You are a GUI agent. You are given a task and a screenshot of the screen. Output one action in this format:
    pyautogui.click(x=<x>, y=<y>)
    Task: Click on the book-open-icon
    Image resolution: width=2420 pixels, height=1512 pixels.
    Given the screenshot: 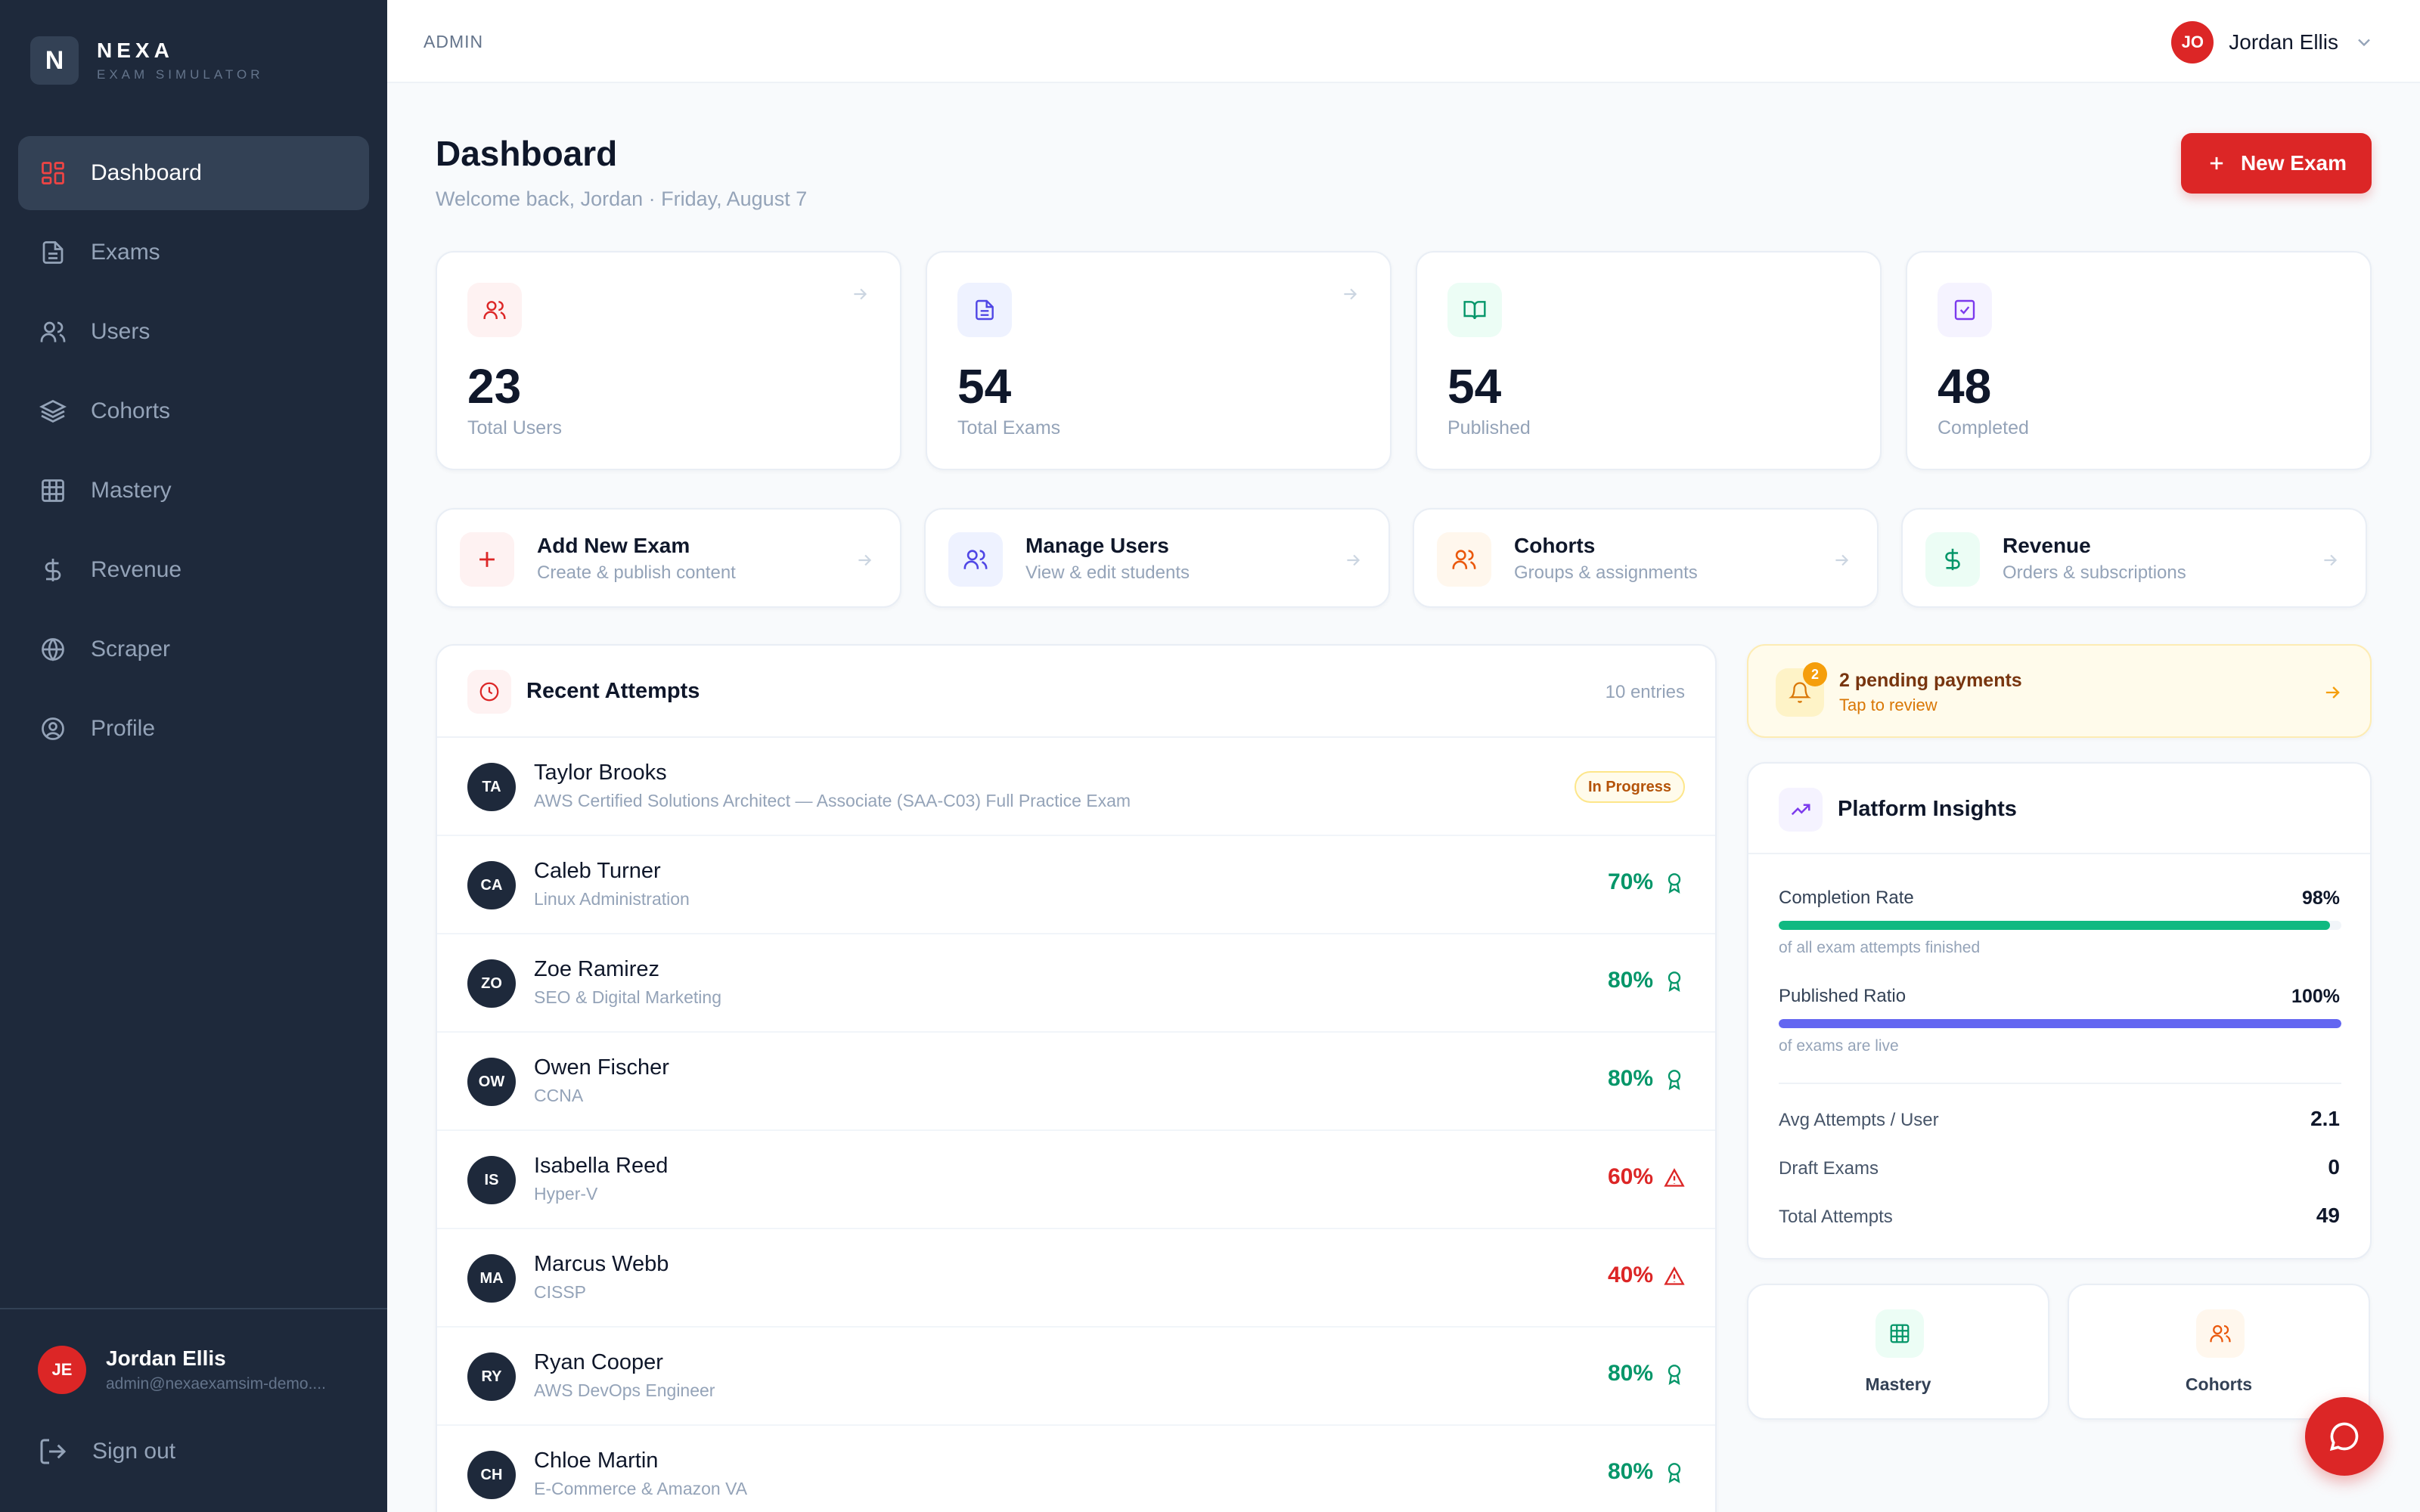 What is the action you would take?
    pyautogui.click(x=1474, y=310)
    